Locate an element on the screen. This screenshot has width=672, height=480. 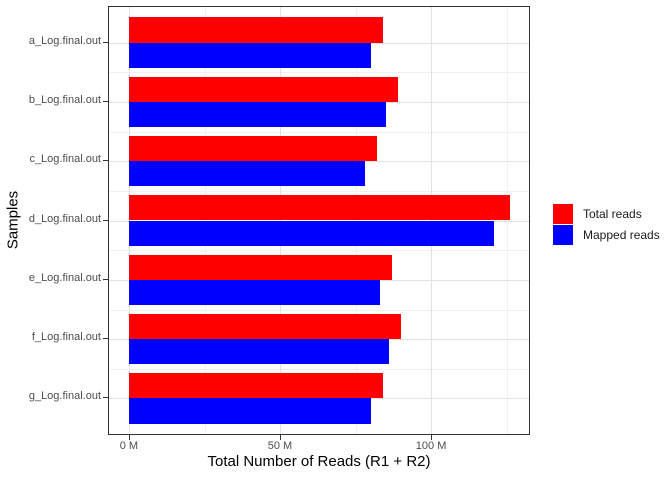
legend-entry-total-reads: Total reads is located at coordinates (606, 214).